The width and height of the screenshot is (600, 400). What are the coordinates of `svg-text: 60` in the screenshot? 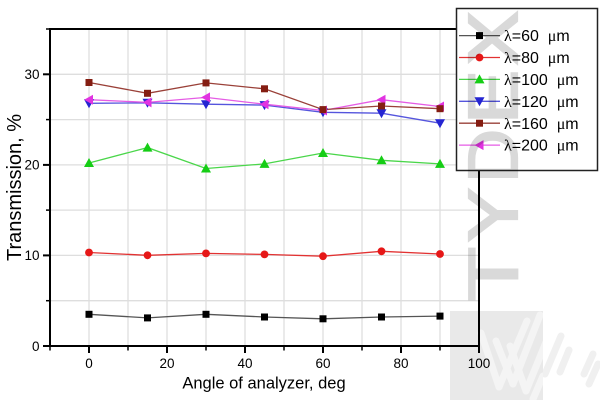 It's located at (322, 363).